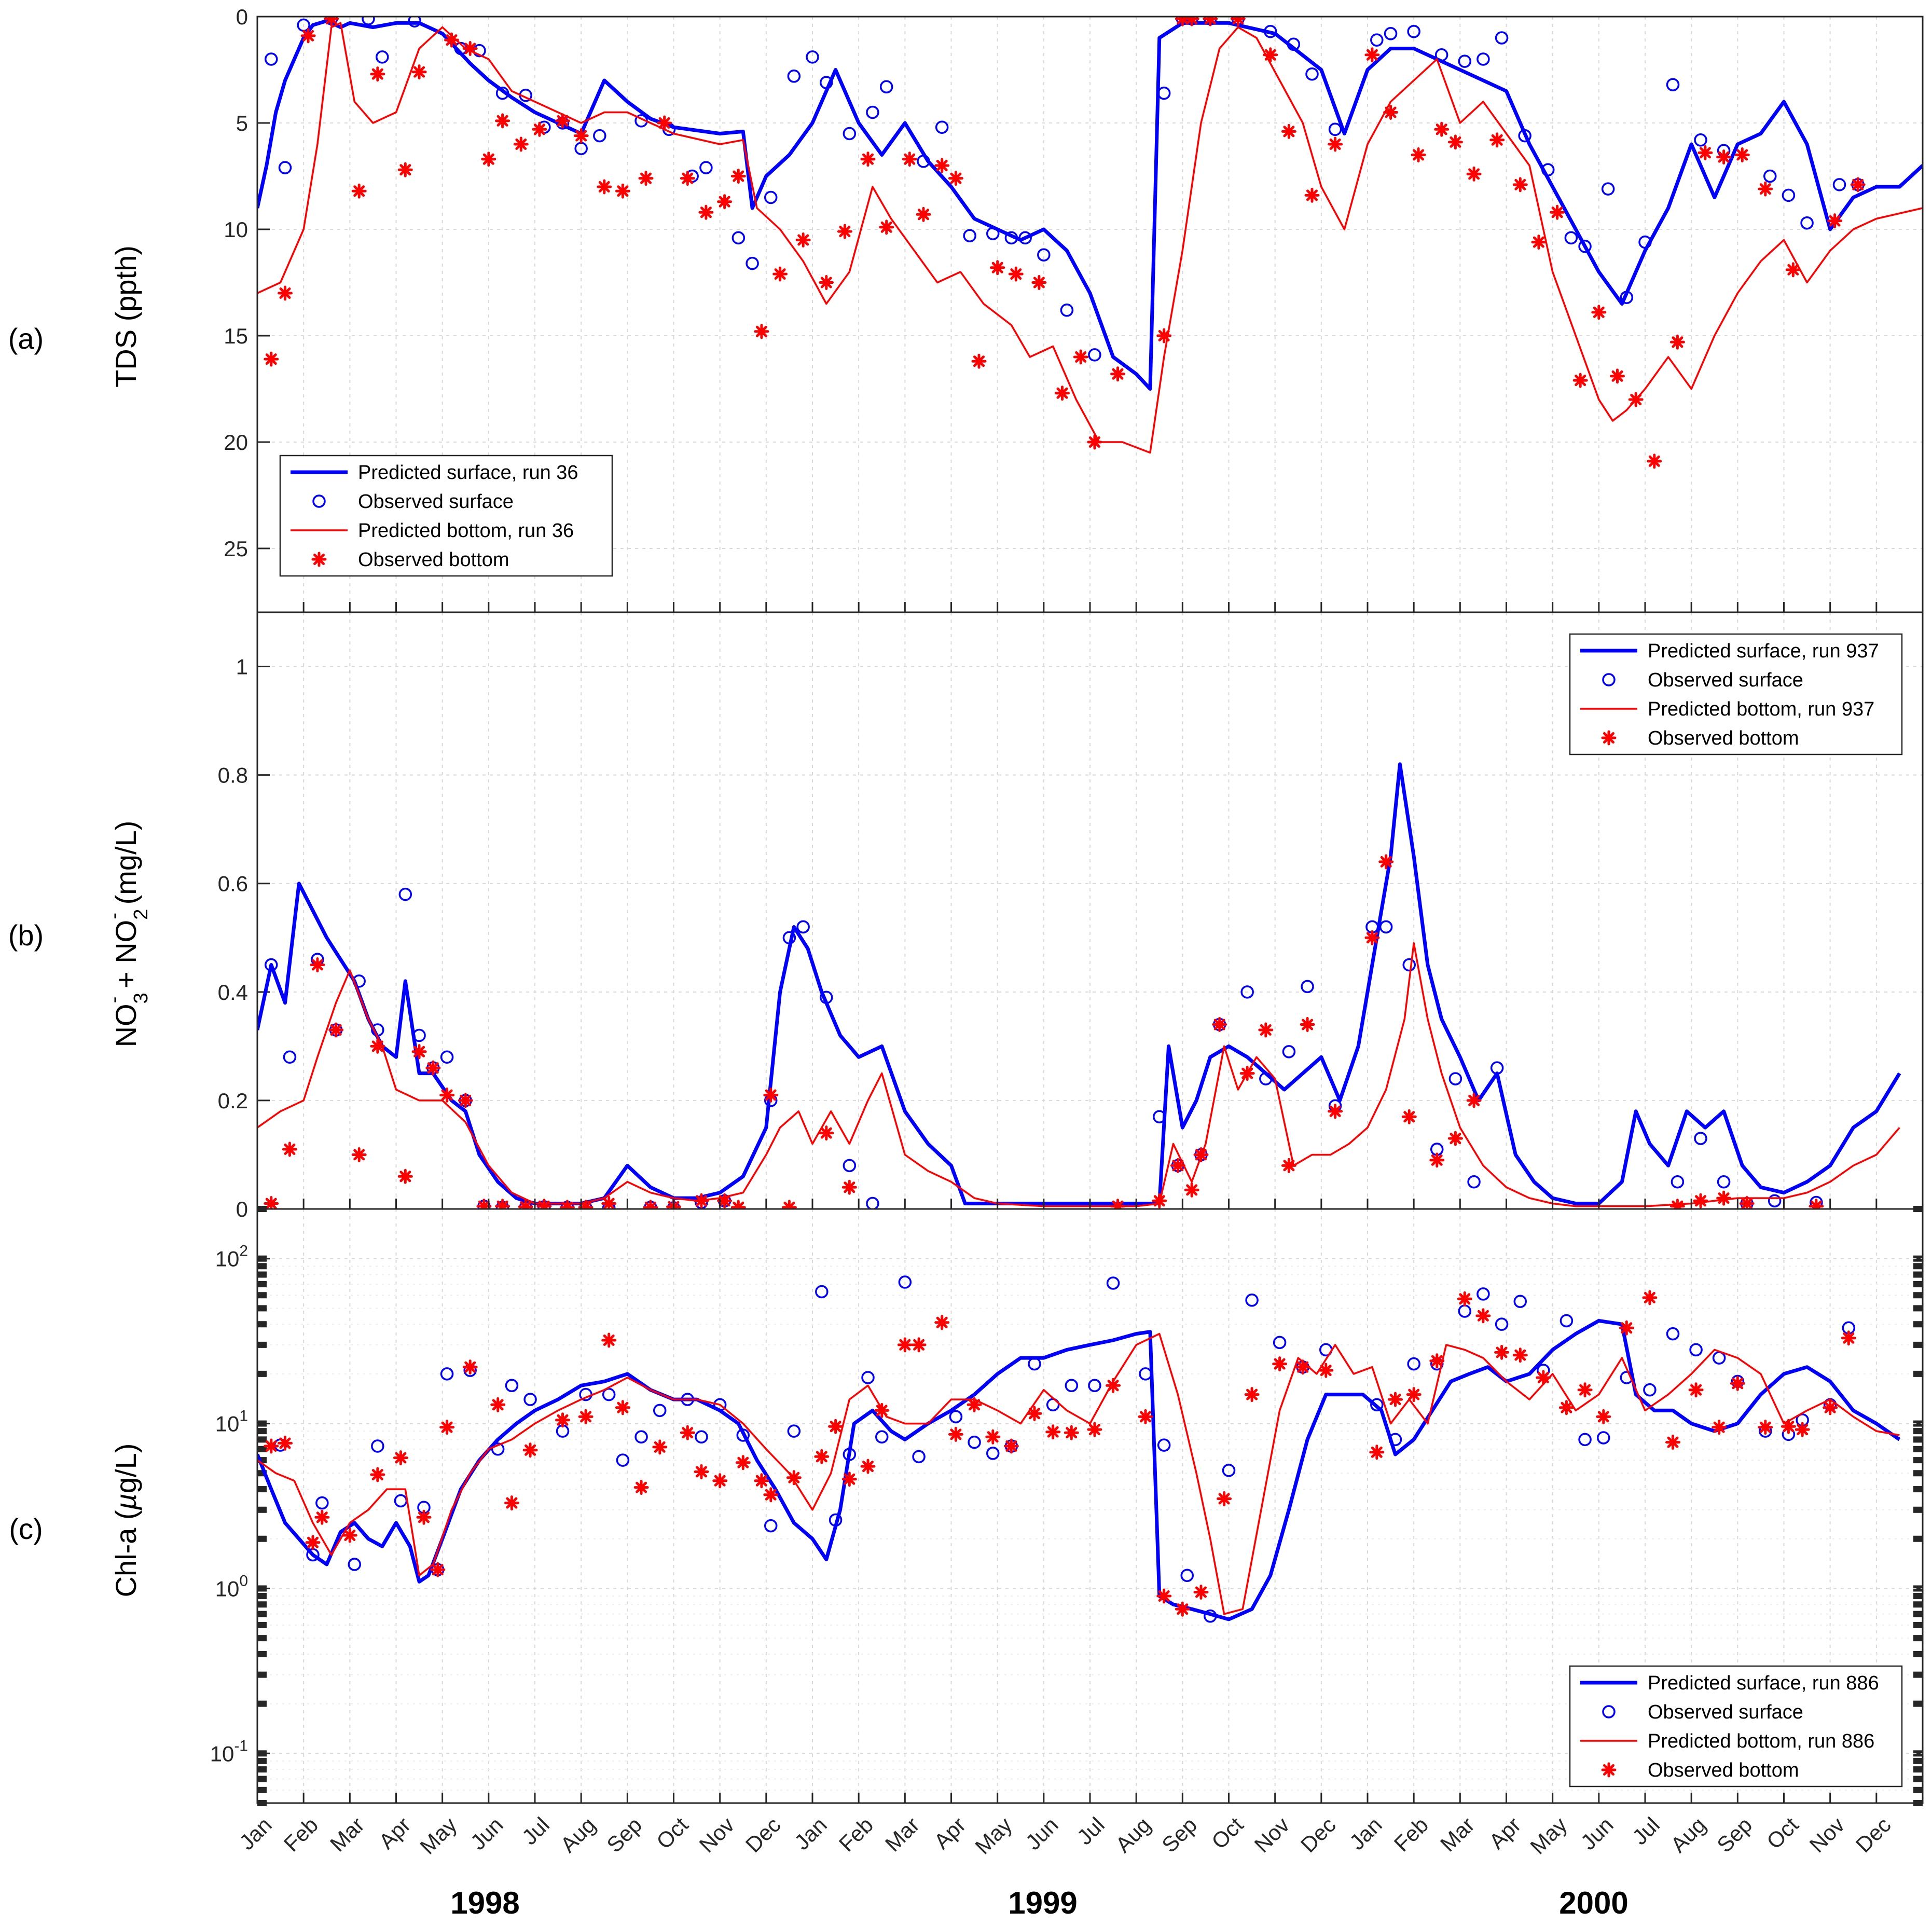 Image resolution: width=1932 pixels, height=1925 pixels. Describe the element at coordinates (233, 884) in the screenshot. I see `y-tick-label: 0.6` at that location.